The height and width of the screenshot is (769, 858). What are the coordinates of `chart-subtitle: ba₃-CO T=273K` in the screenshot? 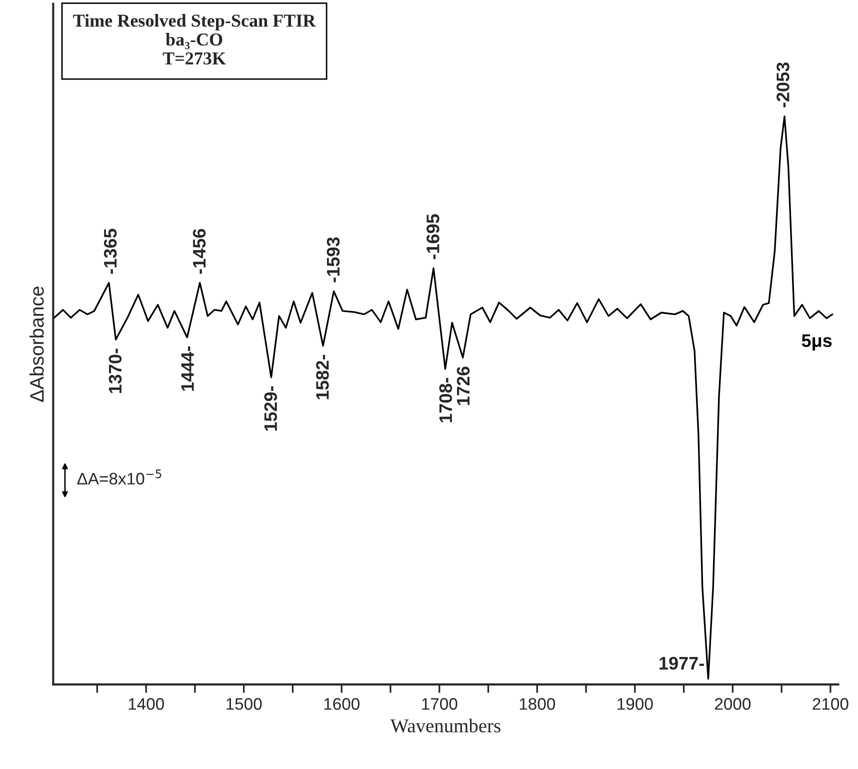 It's located at (194, 48).